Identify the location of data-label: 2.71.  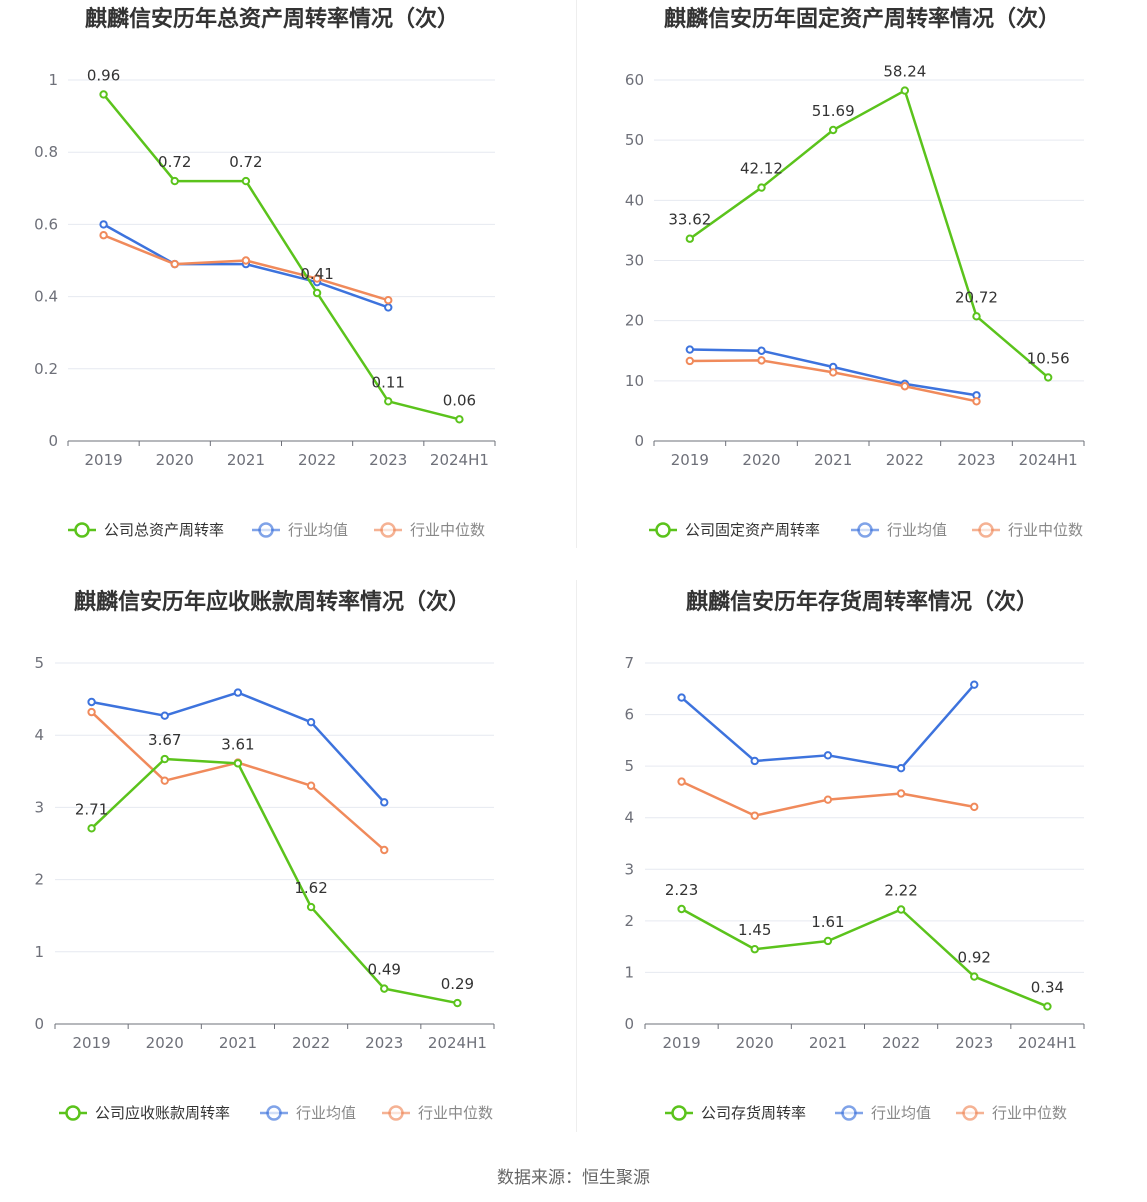
(91, 809).